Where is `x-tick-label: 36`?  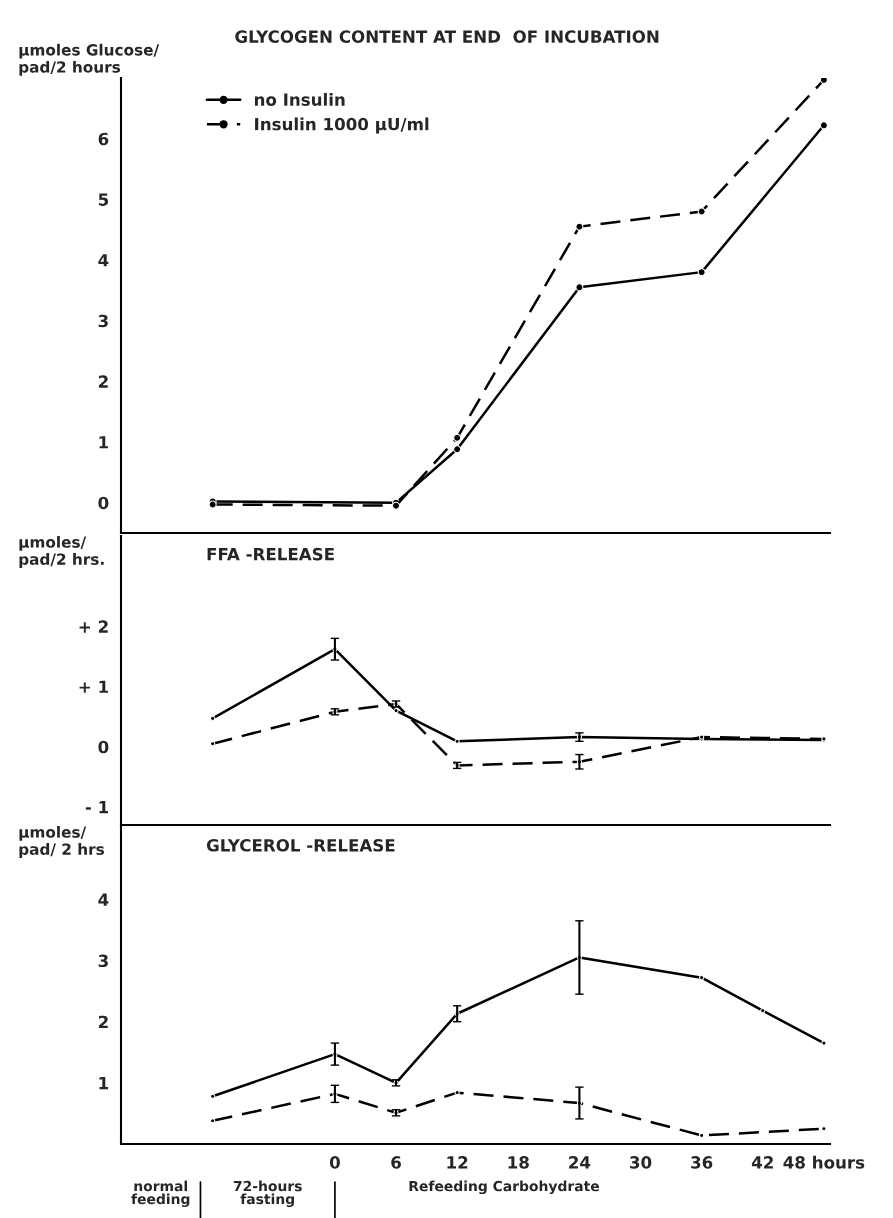
x-tick-label: 36 is located at coordinates (702, 1162).